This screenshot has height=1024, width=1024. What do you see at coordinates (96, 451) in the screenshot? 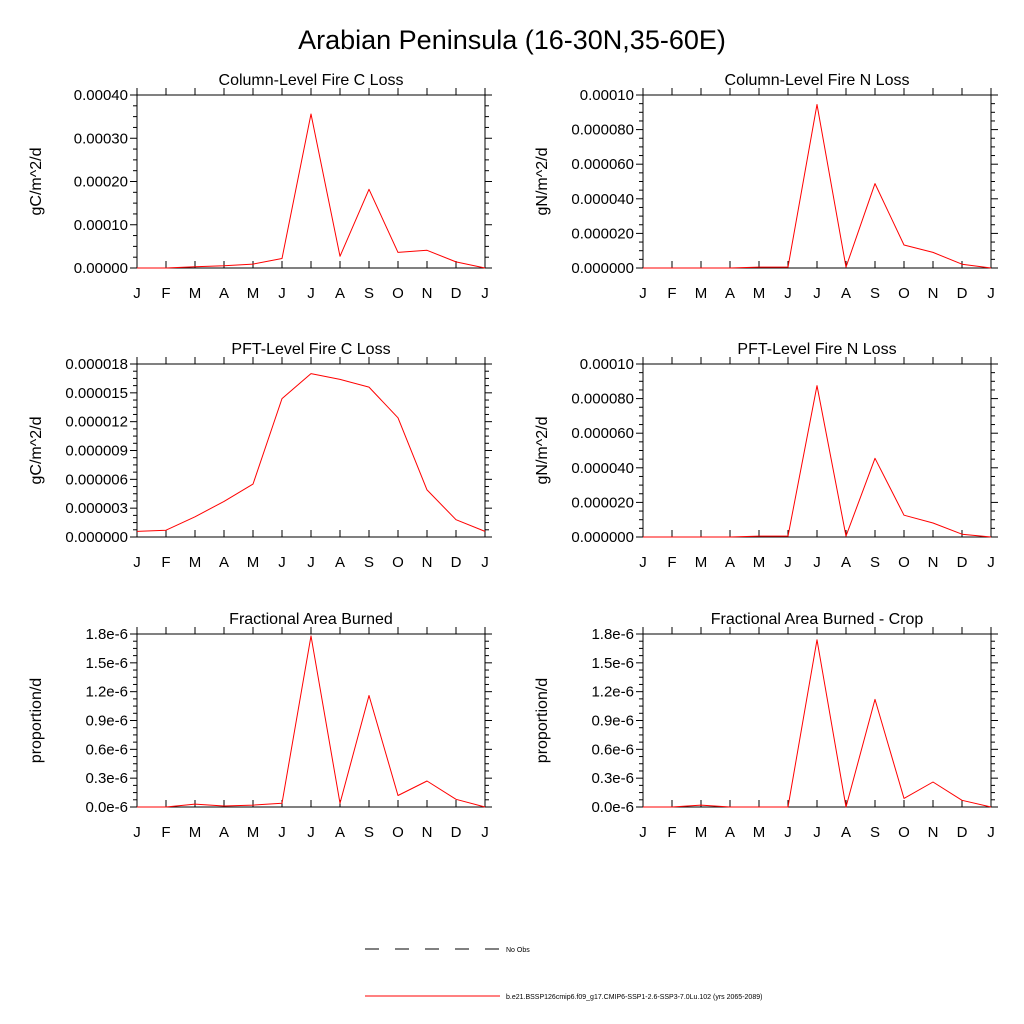
I see `y-tick-label: 0.000009` at bounding box center [96, 451].